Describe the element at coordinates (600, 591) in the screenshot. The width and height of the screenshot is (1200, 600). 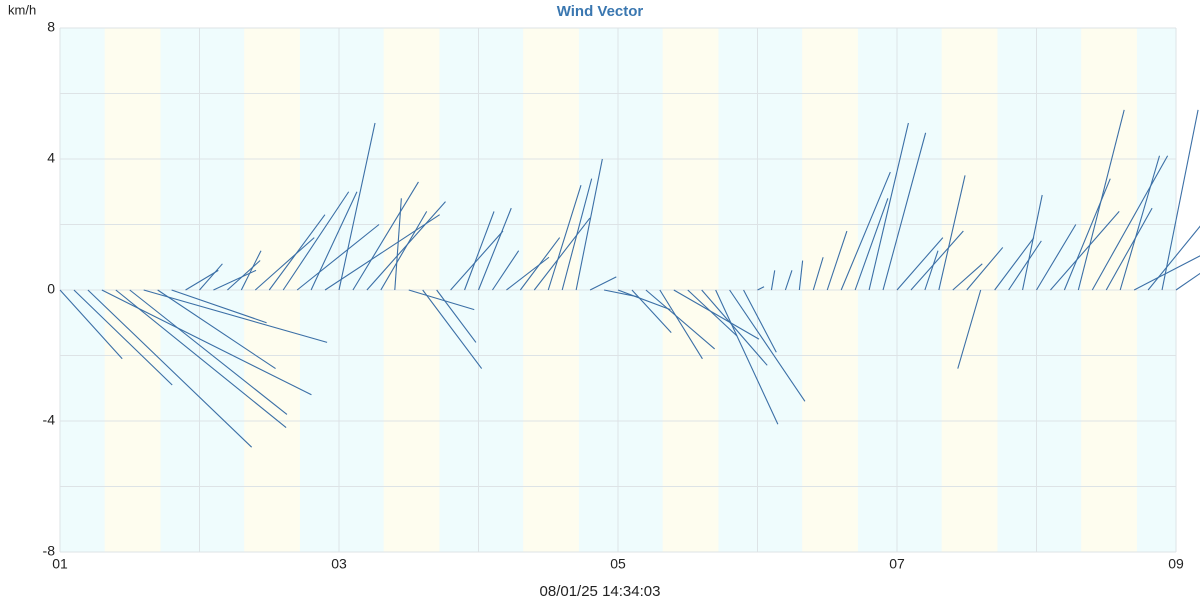
I see `timestamp: 08/01/25 14:34:03` at that location.